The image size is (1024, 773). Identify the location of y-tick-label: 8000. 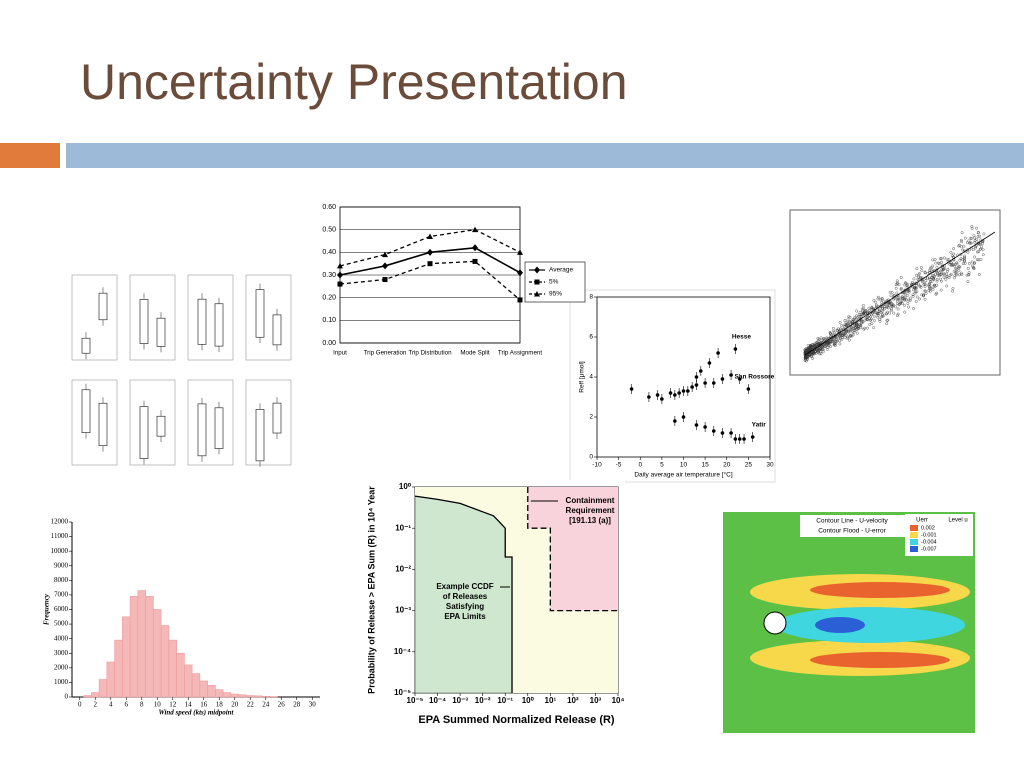
(61, 580).